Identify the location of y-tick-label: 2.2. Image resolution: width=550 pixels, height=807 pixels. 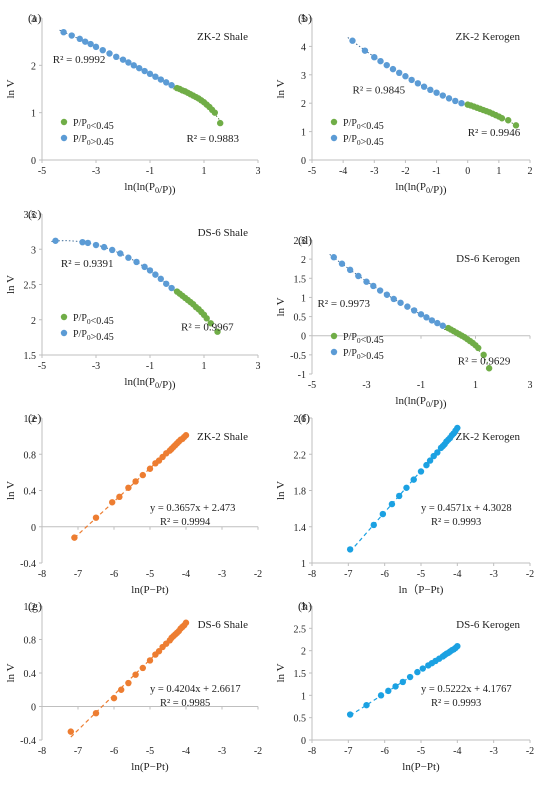
(300, 455).